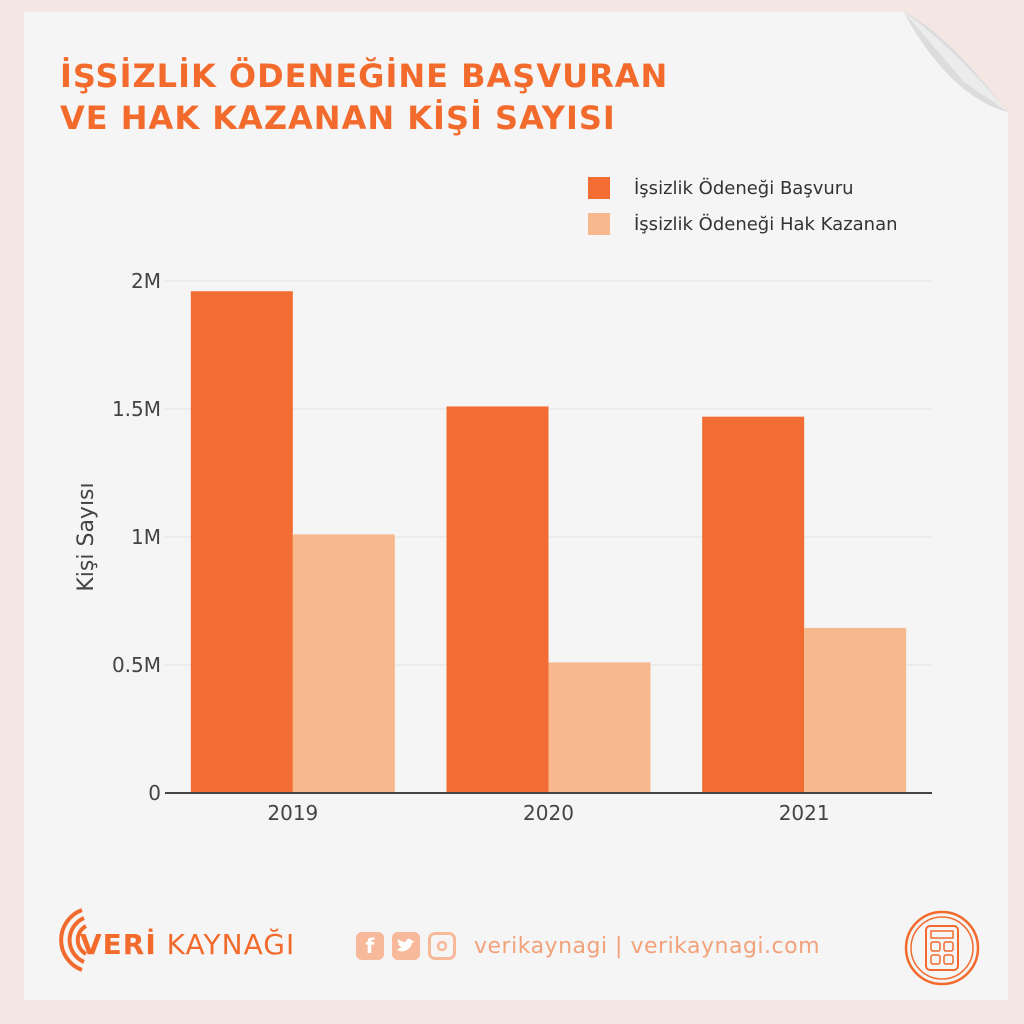 The width and height of the screenshot is (1024, 1024). I want to click on bar-hak-kazanan-2020, so click(599, 727).